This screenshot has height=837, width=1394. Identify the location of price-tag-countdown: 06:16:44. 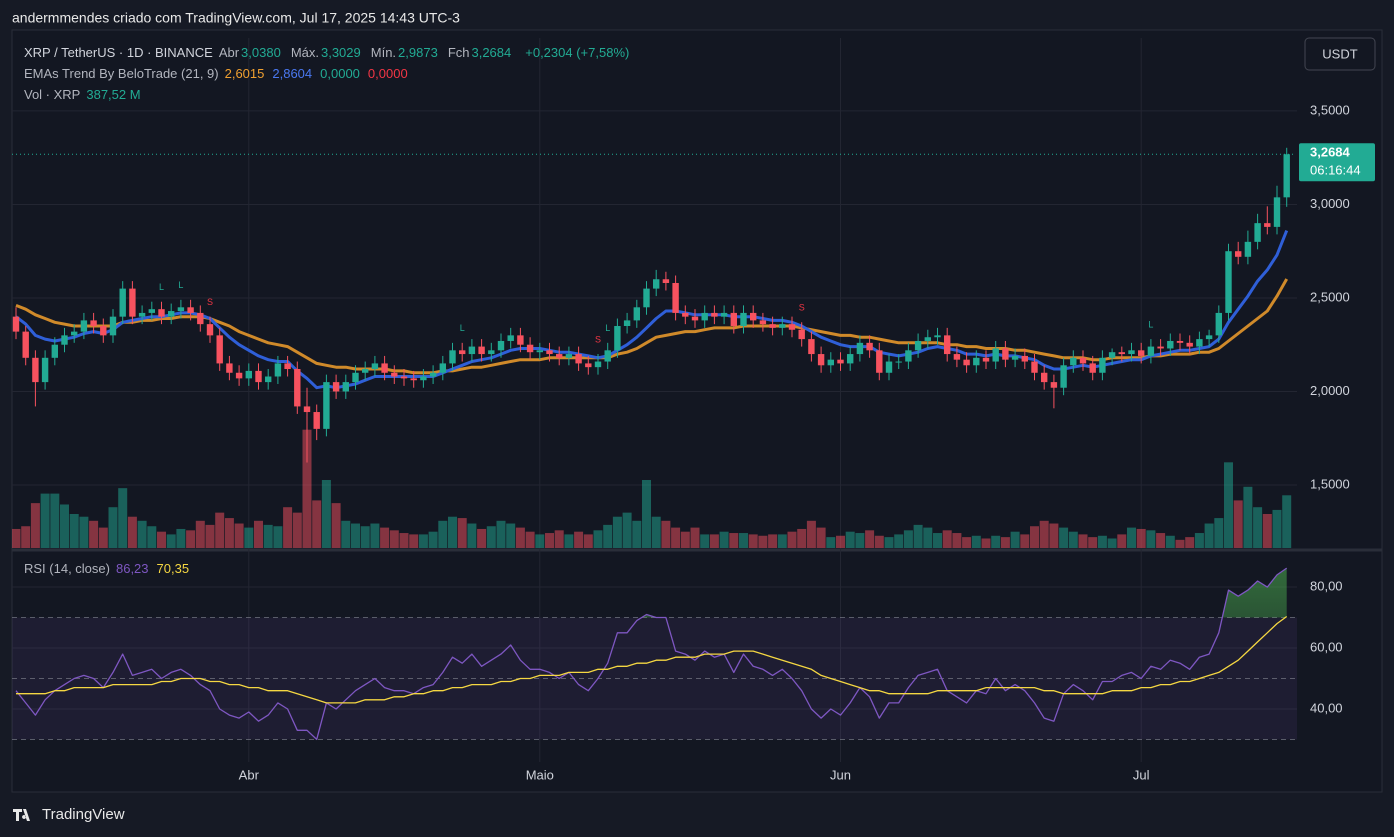
(1335, 170).